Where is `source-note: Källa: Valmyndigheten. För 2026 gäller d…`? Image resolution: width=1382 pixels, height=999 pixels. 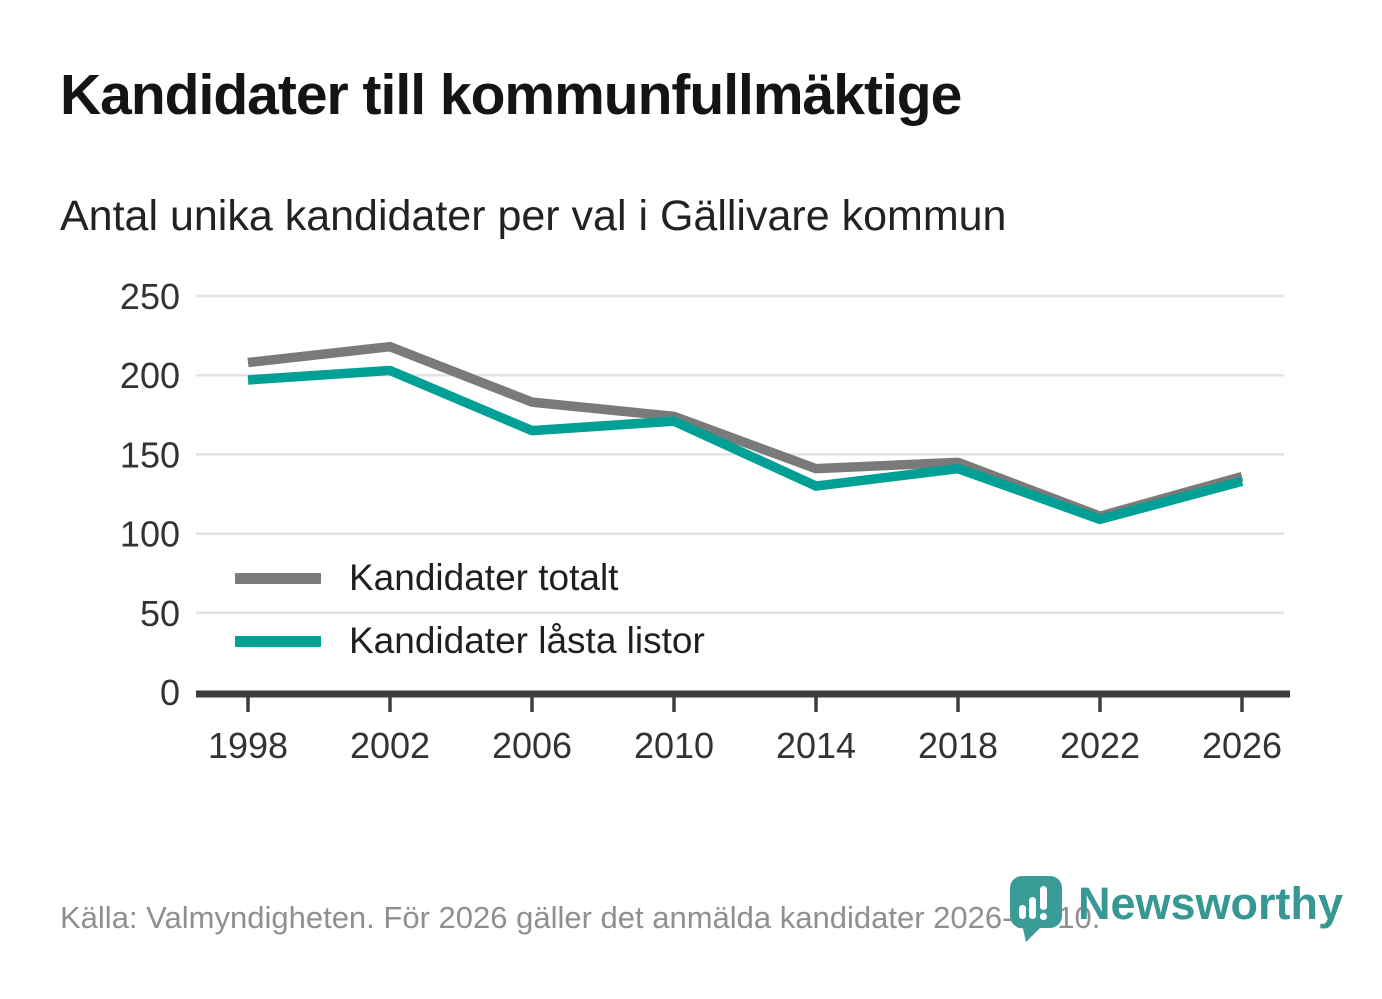 source-note: Källa: Valmyndigheten. För 2026 gäller d… is located at coordinates (580, 917).